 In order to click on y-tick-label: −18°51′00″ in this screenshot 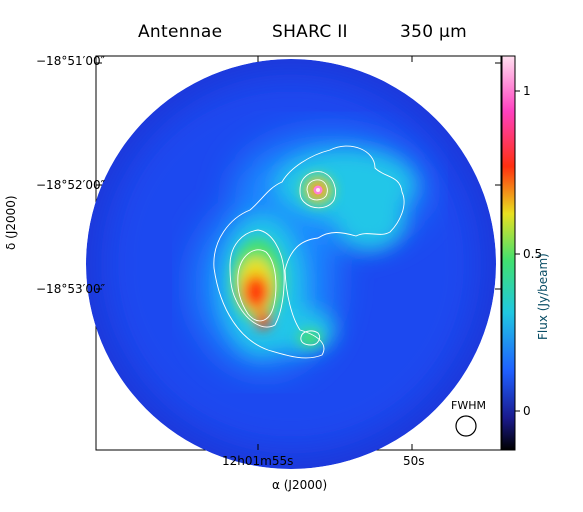, I will do `click(71, 61)`.